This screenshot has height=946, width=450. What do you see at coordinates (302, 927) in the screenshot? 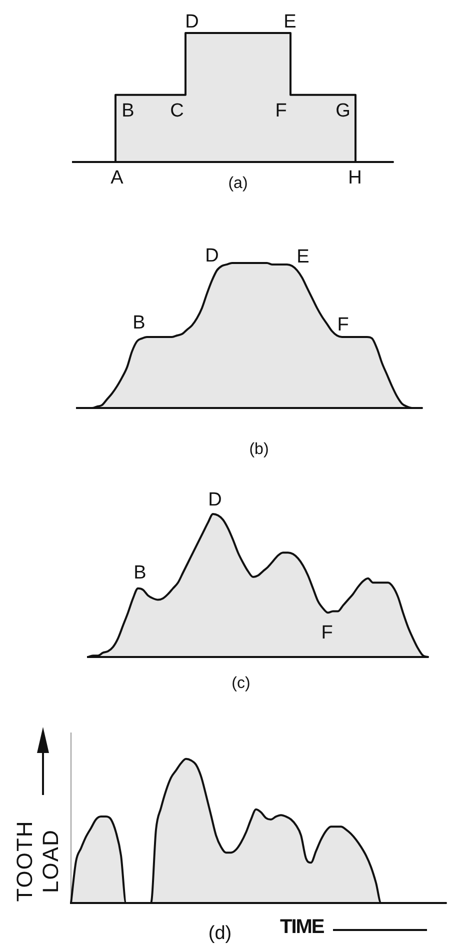
I see `x-axis-title: TIME` at bounding box center [302, 927].